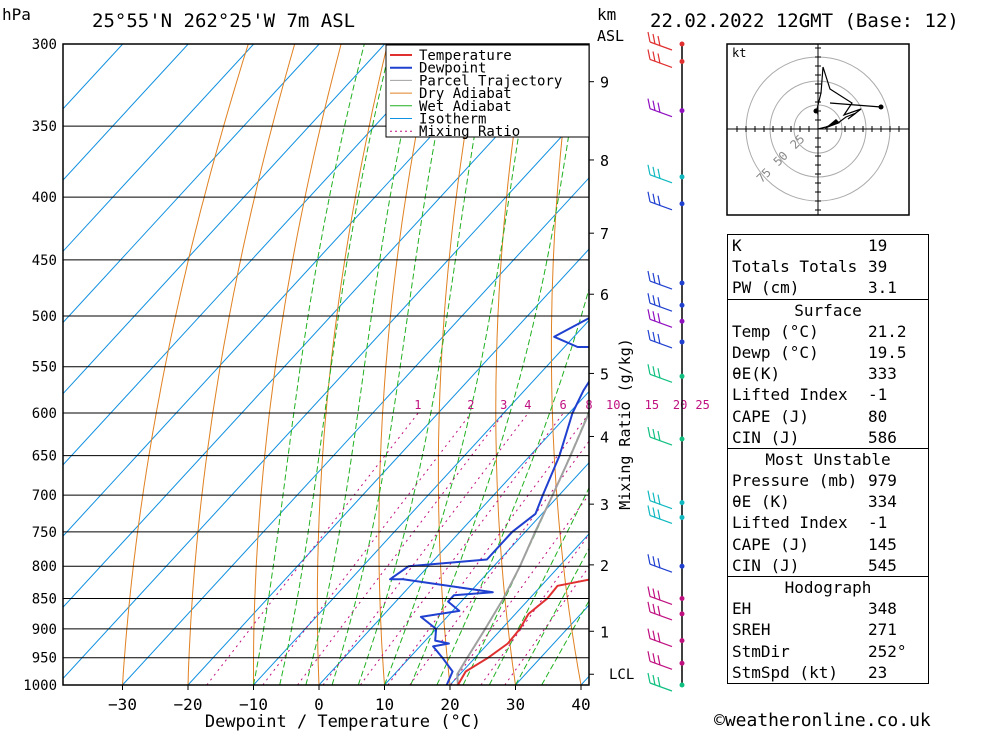 The image size is (1000, 733). What do you see at coordinates (452, 69) in the screenshot?
I see `legend-label: Dewpoint` at bounding box center [452, 69].